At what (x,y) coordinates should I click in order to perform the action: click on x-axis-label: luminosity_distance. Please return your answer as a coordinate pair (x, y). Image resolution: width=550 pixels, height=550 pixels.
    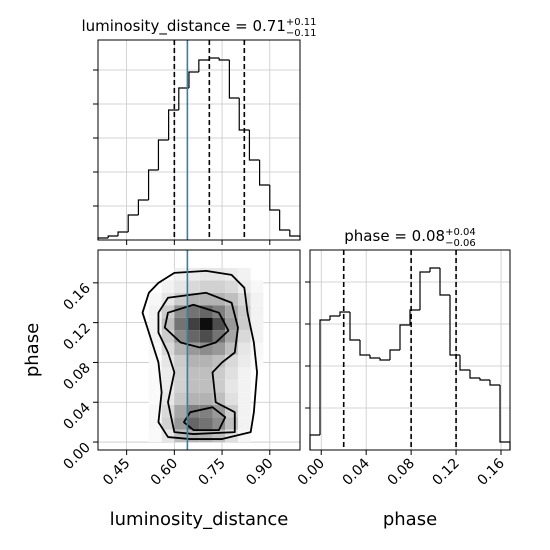
    Looking at the image, I should click on (199, 519).